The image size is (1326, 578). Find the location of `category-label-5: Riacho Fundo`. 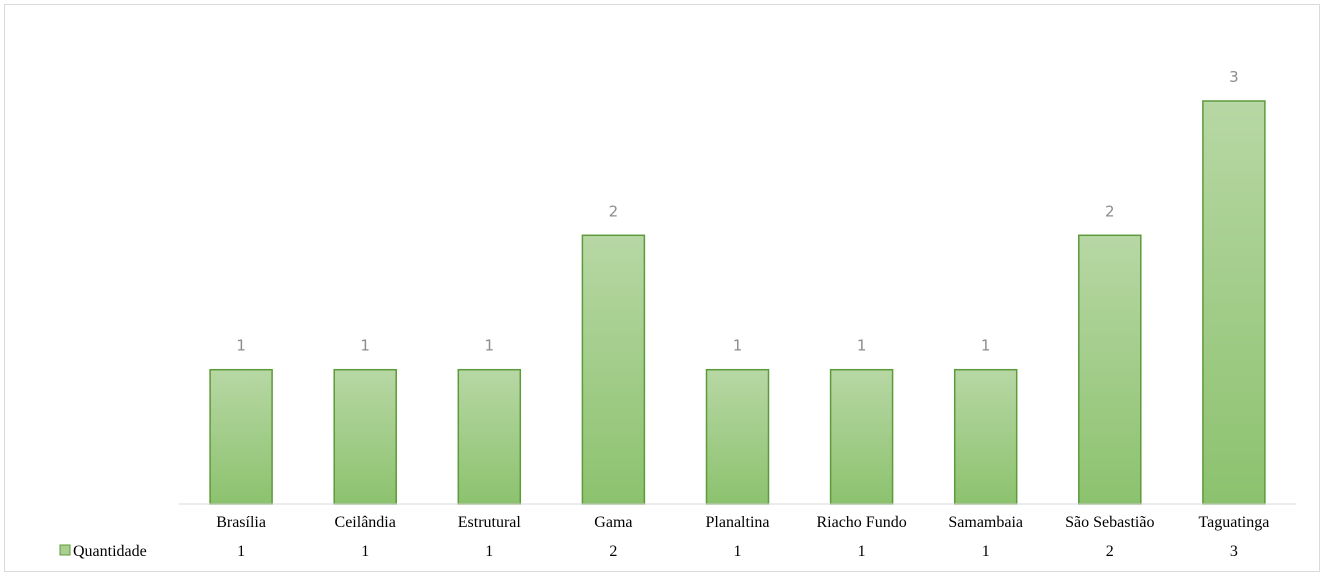

category-label-5: Riacho Fundo is located at coordinates (861, 522).